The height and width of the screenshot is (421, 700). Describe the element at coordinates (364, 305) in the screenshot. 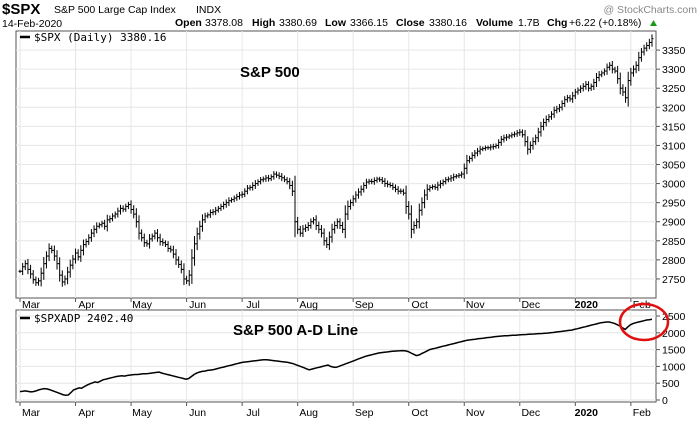

I see `price-x-tick-label: Sep` at that location.